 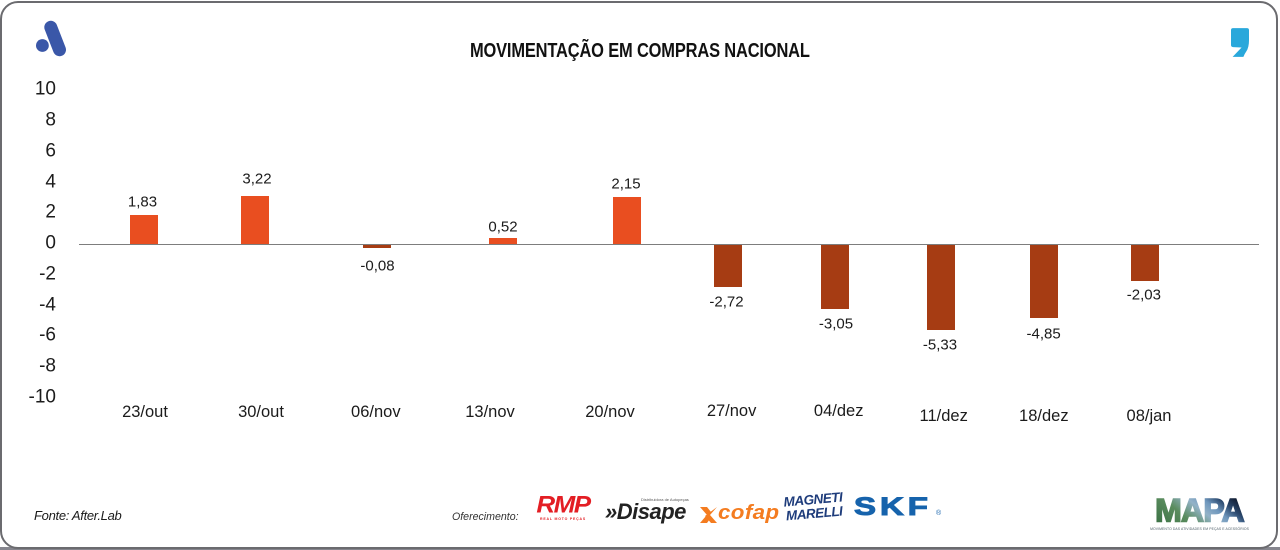 What do you see at coordinates (1199, 509) in the screenshot?
I see `svg-text: MAPA` at bounding box center [1199, 509].